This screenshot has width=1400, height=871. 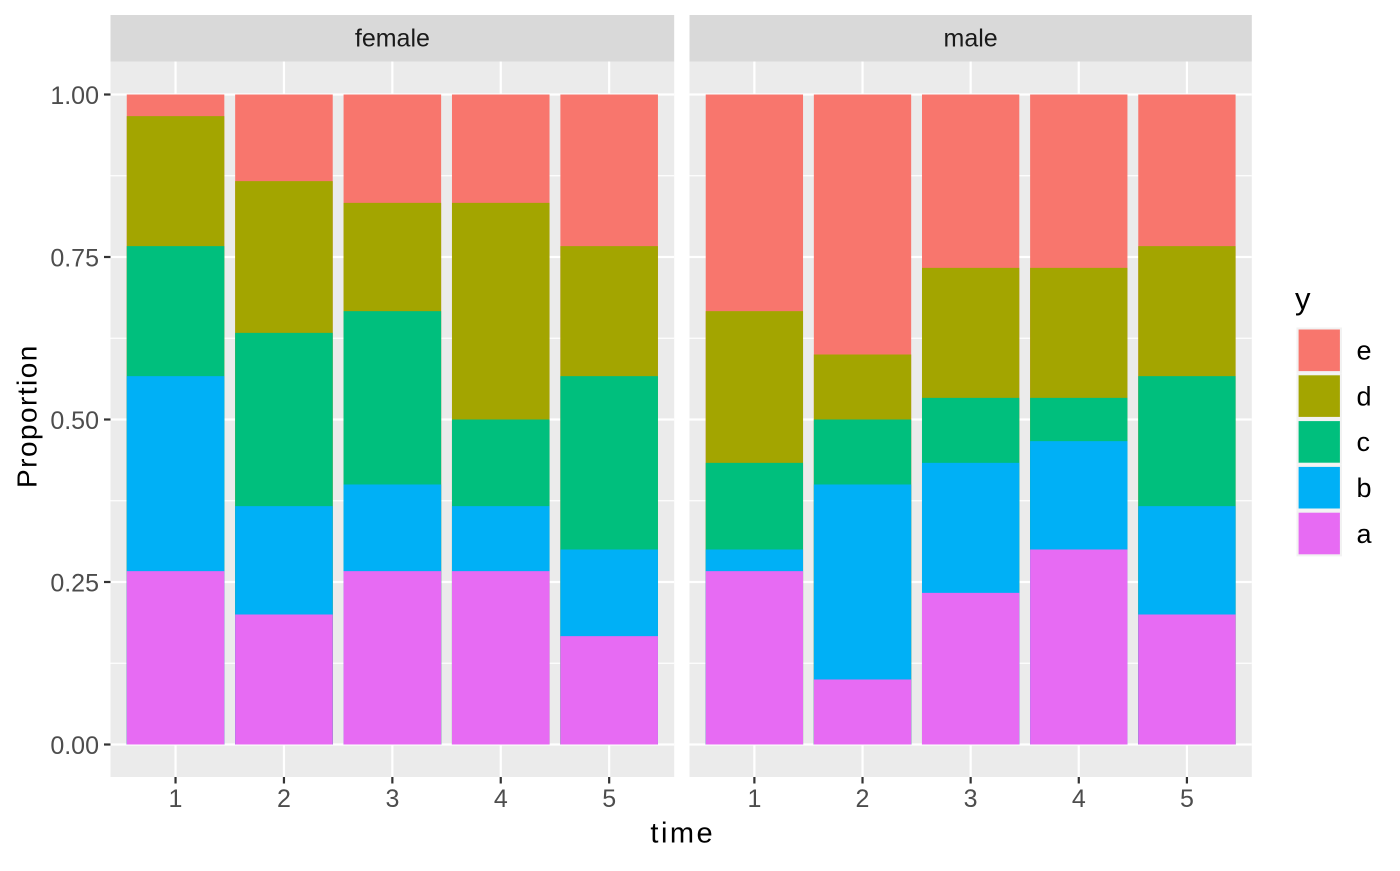 I want to click on svg-text: 0.25, so click(x=74, y=584).